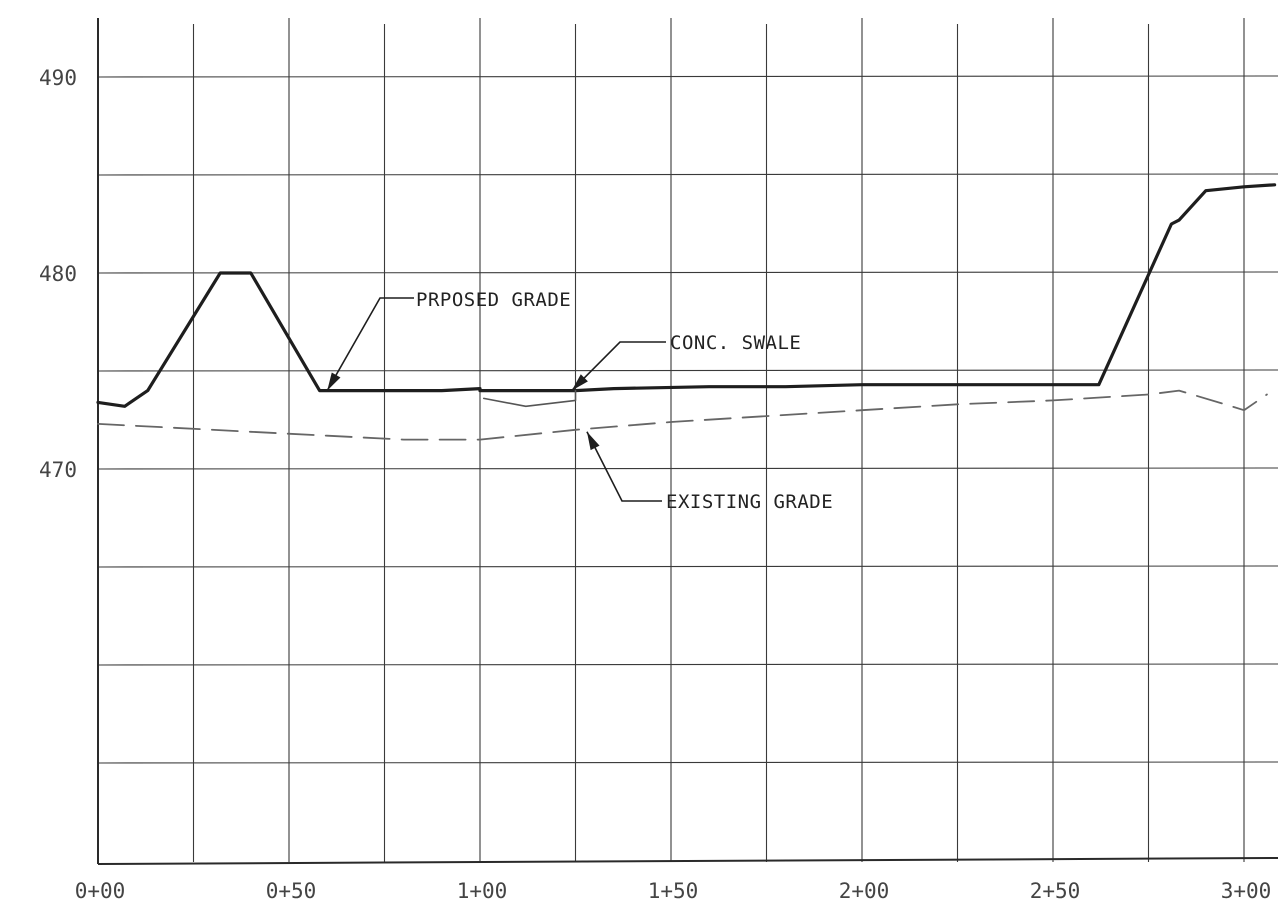 The image size is (1278, 915). Describe the element at coordinates (686, 362) in the screenshot. I see `annotation-2: CONC. SWALE` at that location.